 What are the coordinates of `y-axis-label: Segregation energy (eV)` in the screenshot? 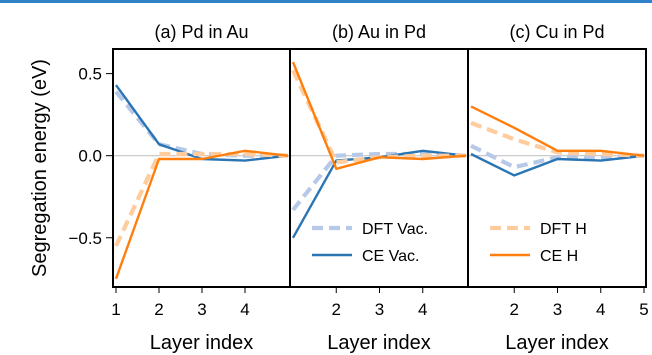 It's located at (40, 168).